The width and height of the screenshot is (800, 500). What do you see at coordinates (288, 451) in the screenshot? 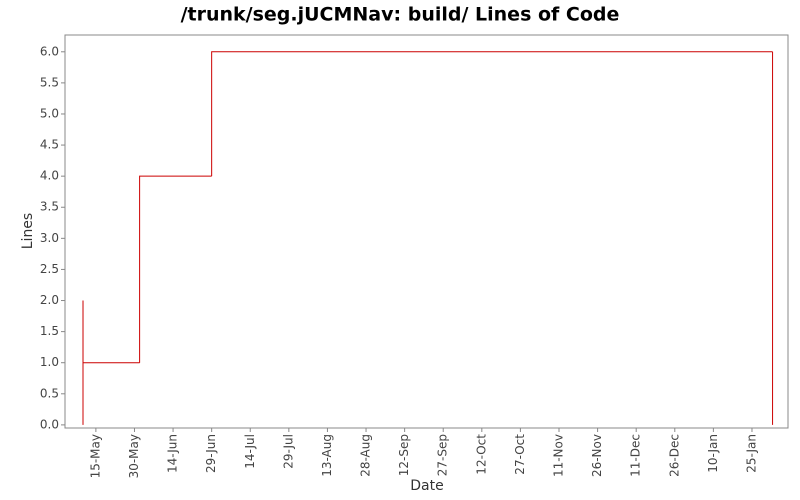
I see `x-tick-label: 29-Jul` at bounding box center [288, 451].